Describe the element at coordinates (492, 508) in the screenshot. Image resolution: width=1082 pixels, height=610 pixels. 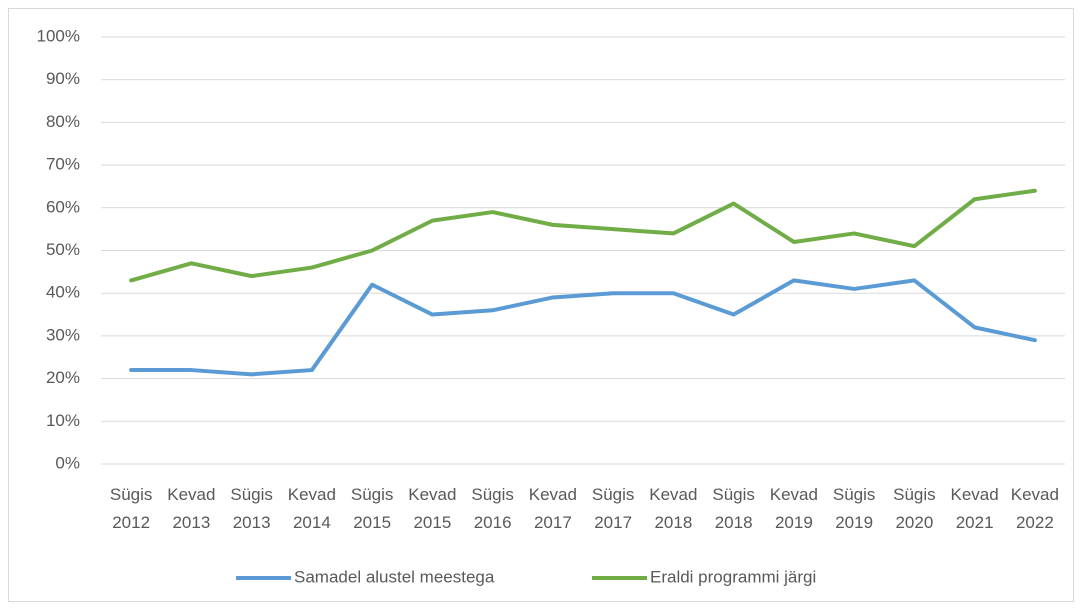
I see `x-tick-label: Sügis 2016` at that location.